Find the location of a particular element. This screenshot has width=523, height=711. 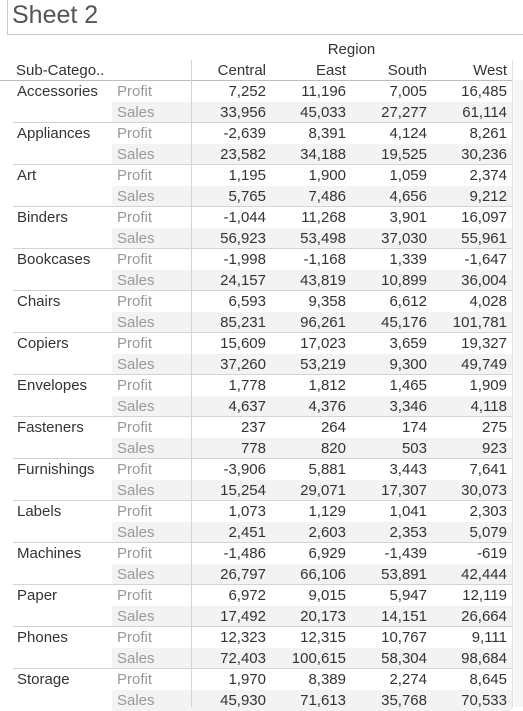

sales-value-south: 14,151 is located at coordinates (404, 616).